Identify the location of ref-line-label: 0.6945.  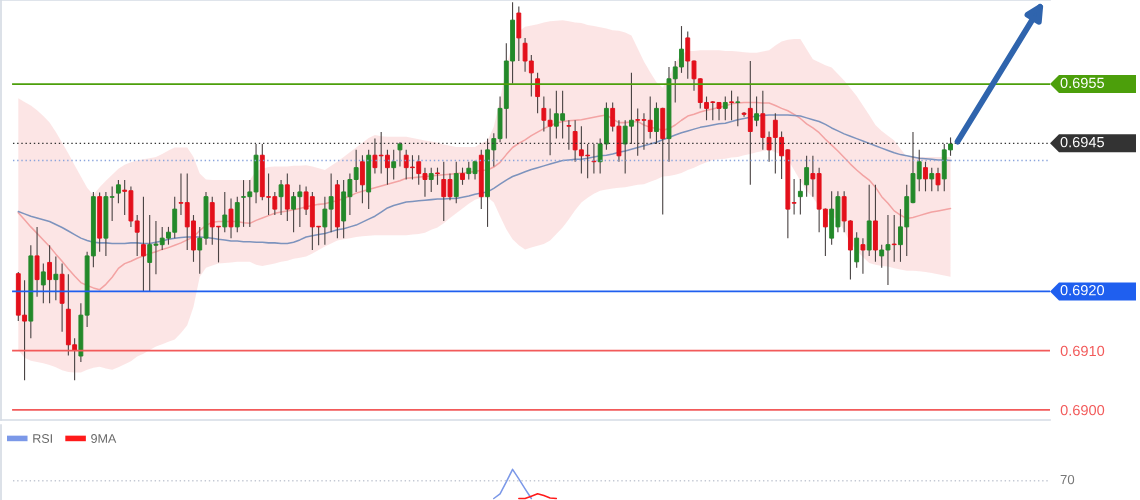
(1082, 142).